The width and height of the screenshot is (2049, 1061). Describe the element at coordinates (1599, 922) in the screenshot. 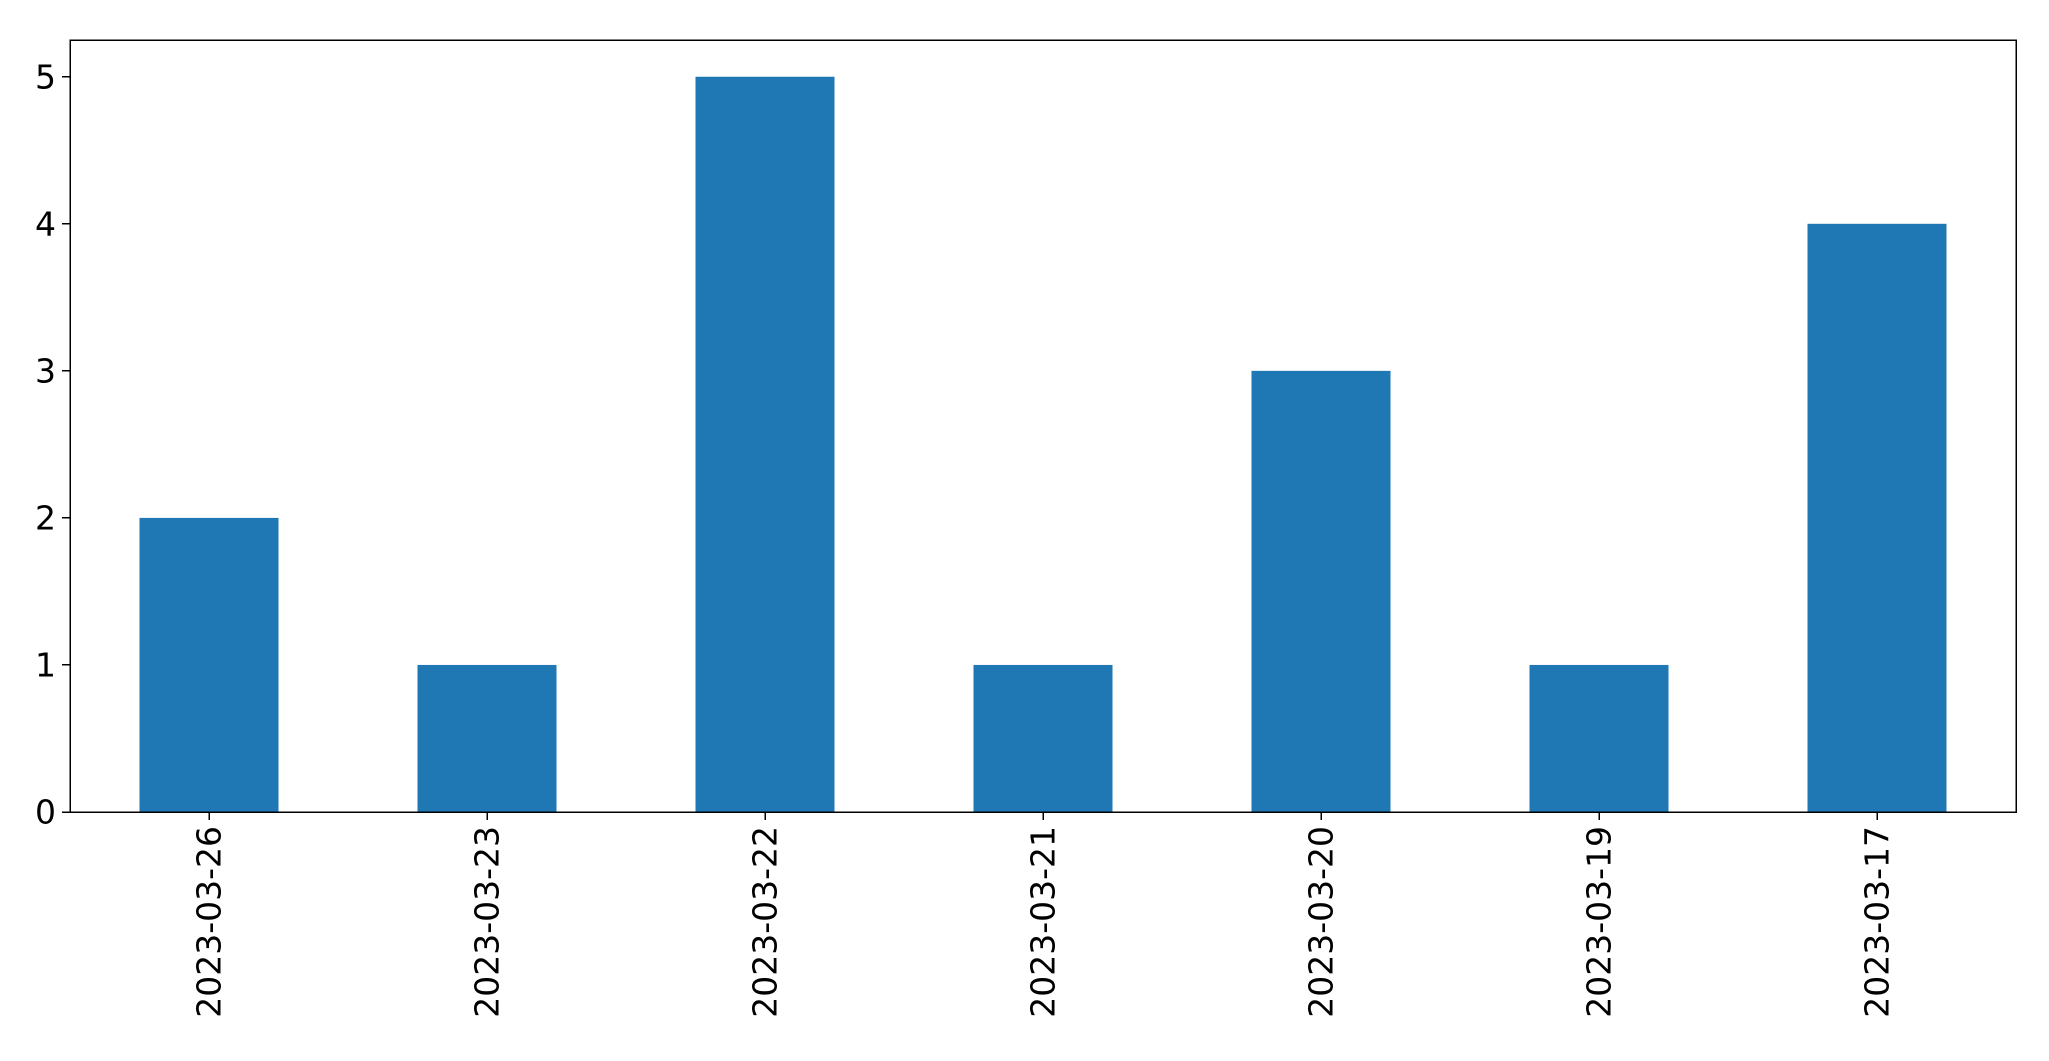

I see `x-tick-label: 2023-03-19` at that location.